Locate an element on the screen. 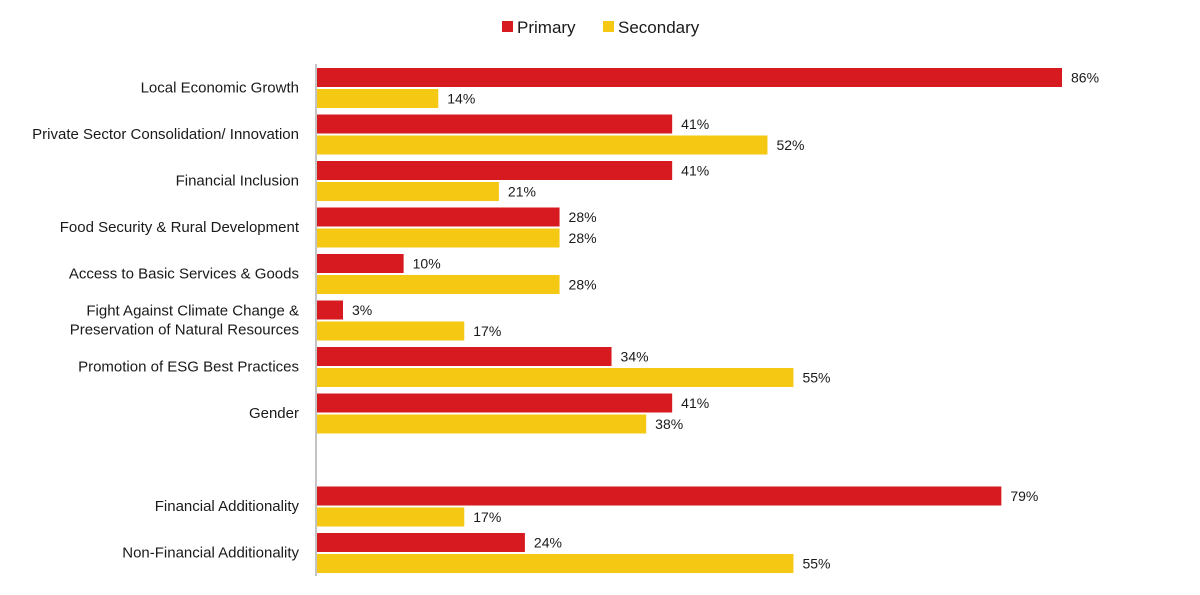  category-label: Non-Financial Additionality is located at coordinates (210, 553).